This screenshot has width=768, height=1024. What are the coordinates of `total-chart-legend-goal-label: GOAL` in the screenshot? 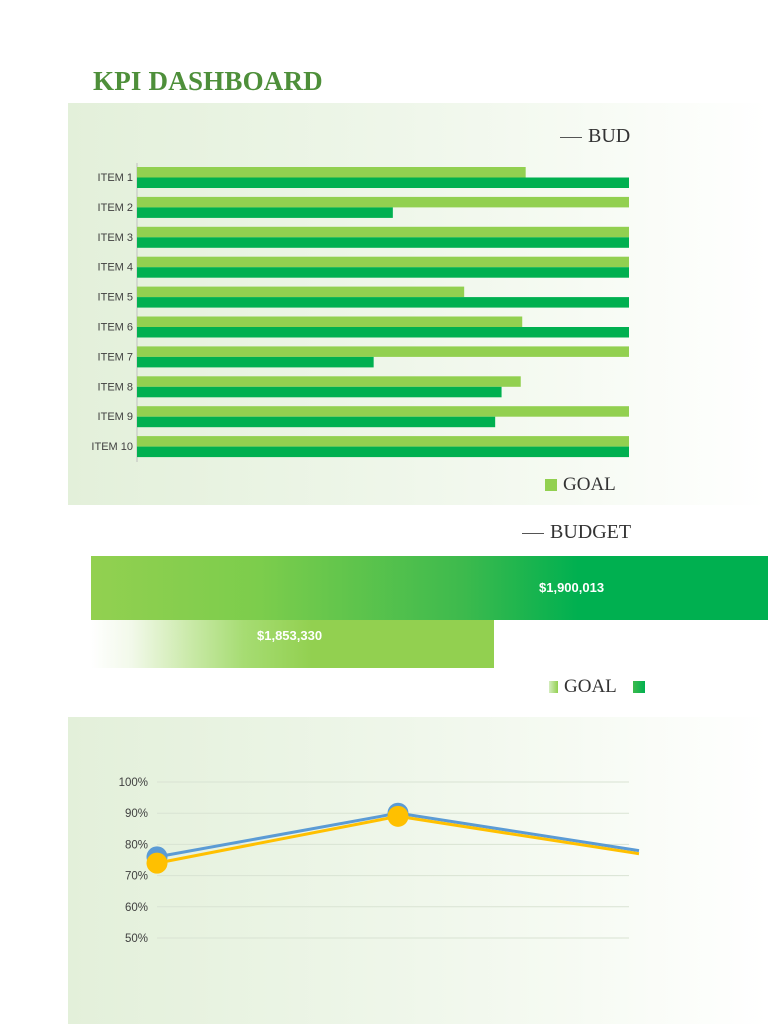 It's located at (590, 686).